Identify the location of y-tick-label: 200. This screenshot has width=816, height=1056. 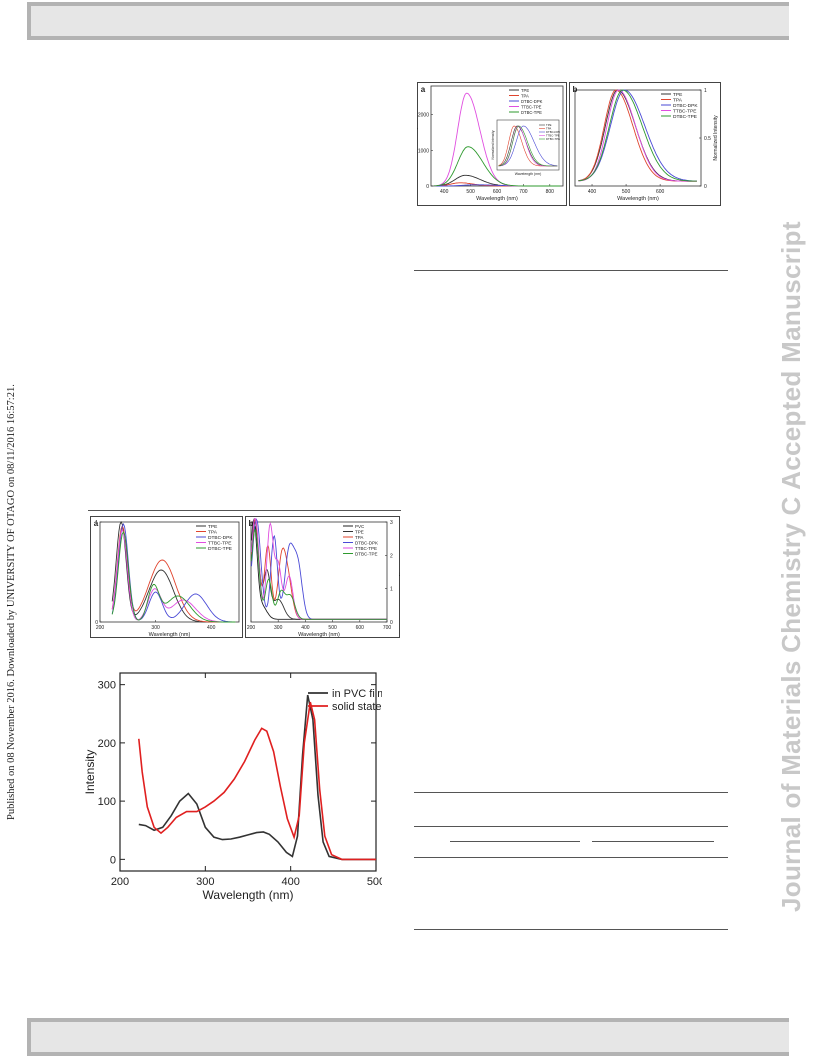
(107, 744).